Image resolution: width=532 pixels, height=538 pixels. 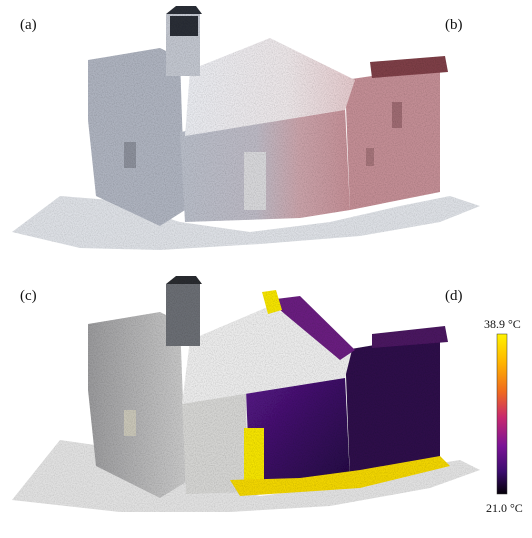 What do you see at coordinates (502, 324) in the screenshot?
I see `colorbar-max-label: 38.9 °C` at bounding box center [502, 324].